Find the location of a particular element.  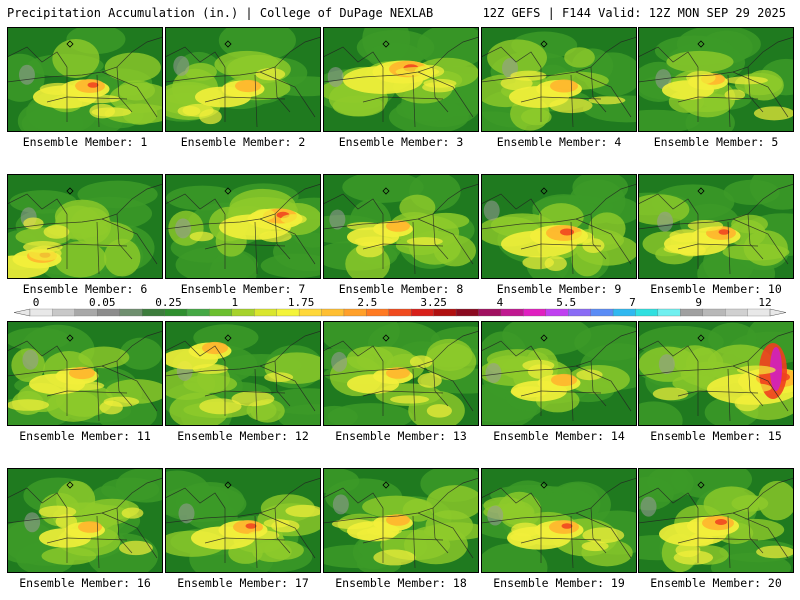

colorbar-tick-label: 9 is located at coordinates (698, 302).